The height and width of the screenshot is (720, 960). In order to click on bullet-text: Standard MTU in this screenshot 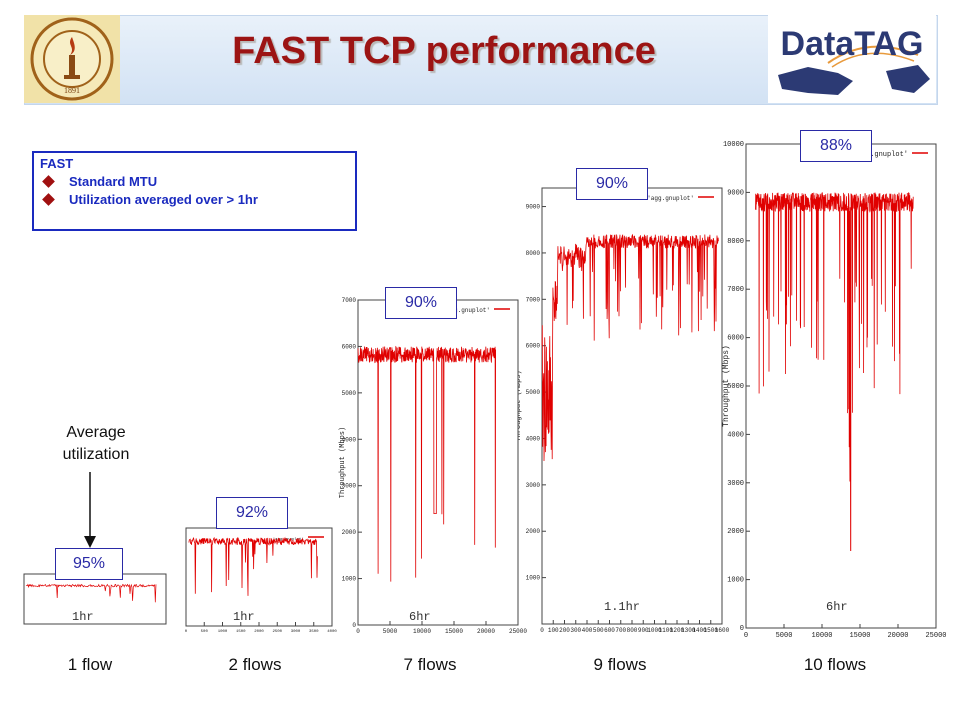, I will do `click(113, 181)`.